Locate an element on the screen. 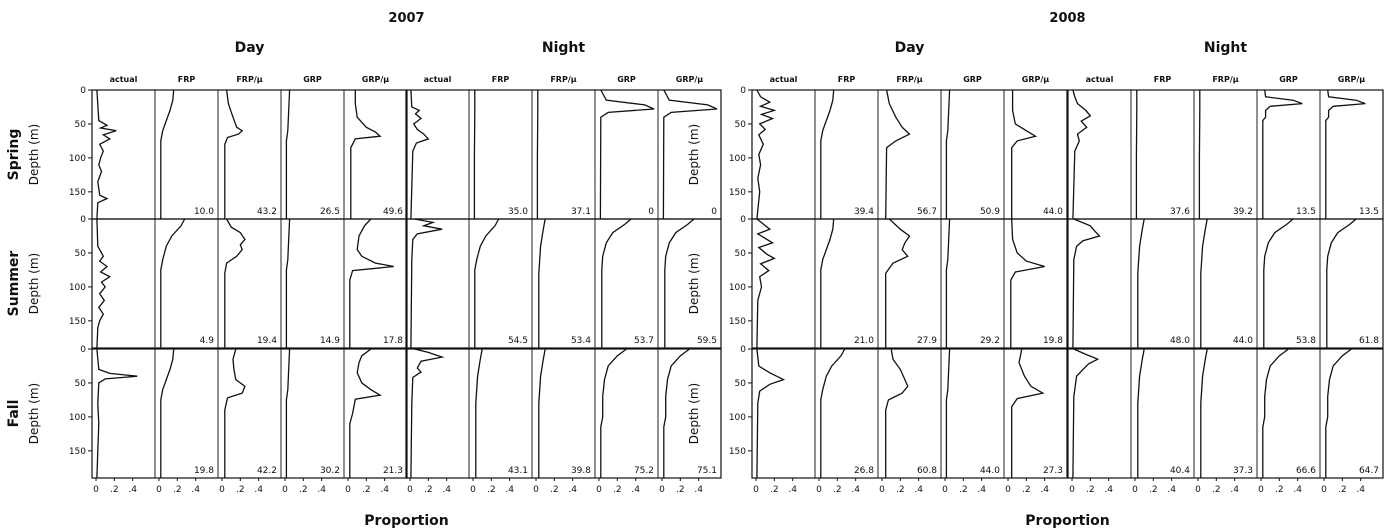 This screenshot has height=531, width=1387. panel-value: 49.6 is located at coordinates (393, 212).